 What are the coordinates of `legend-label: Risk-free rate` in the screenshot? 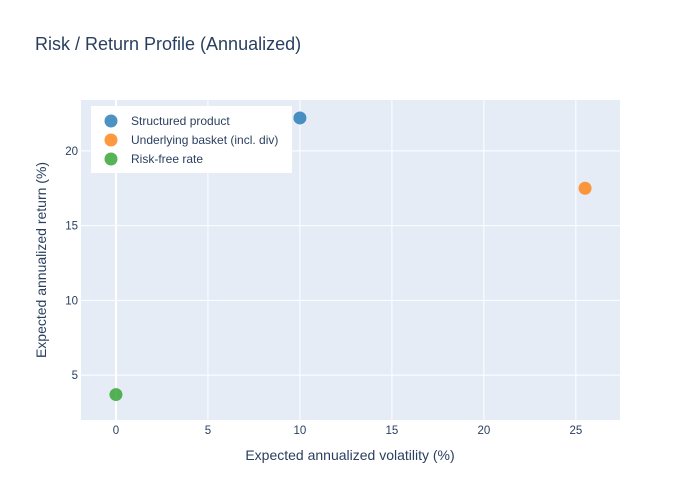 It's located at (167, 159).